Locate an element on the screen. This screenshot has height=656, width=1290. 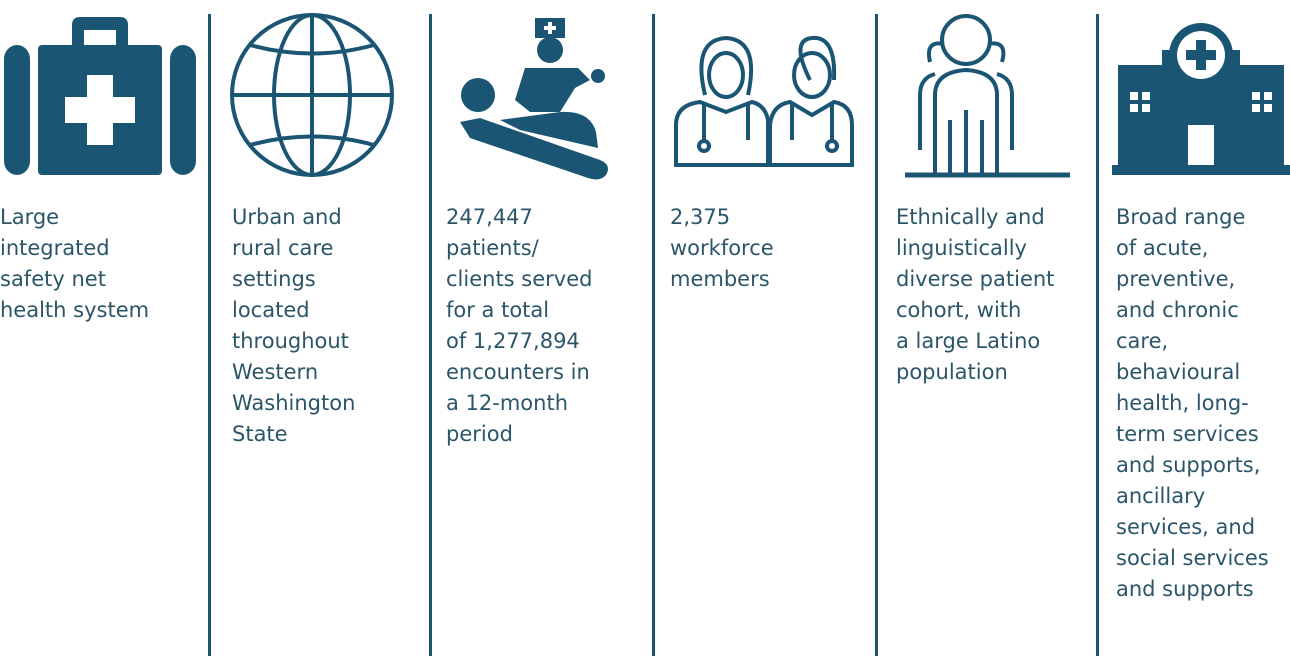
medical-kit-icon is located at coordinates (100, 96).